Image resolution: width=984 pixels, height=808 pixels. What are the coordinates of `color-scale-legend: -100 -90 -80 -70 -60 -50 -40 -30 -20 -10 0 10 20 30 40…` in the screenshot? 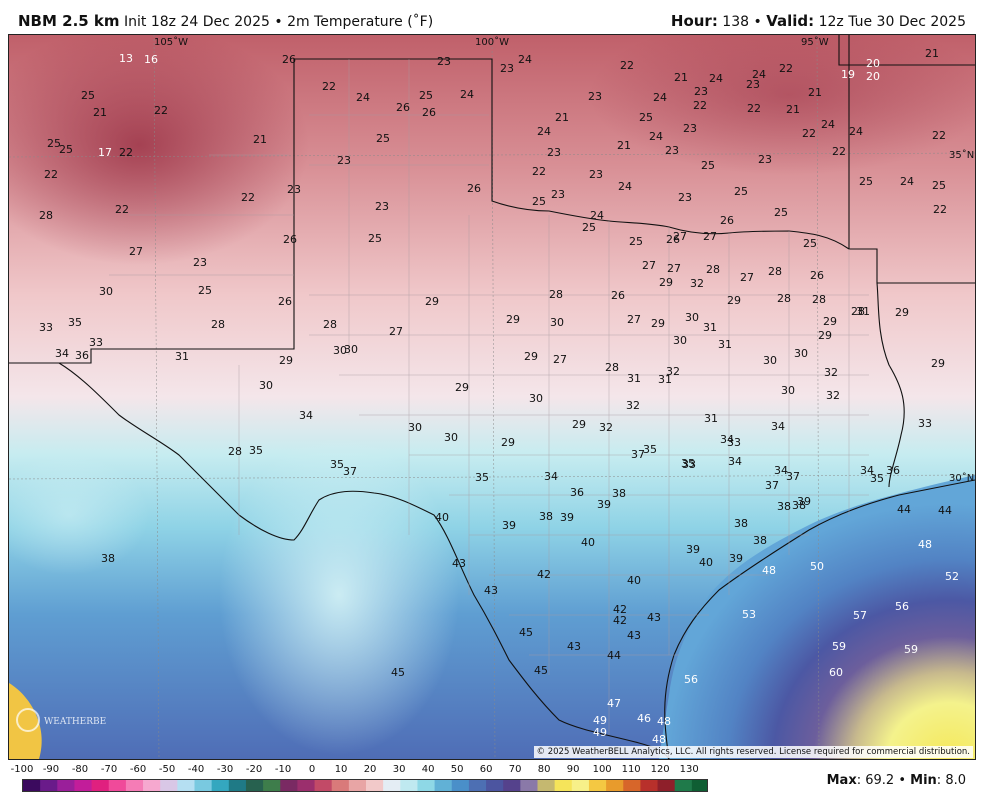 It's located at (358, 784).